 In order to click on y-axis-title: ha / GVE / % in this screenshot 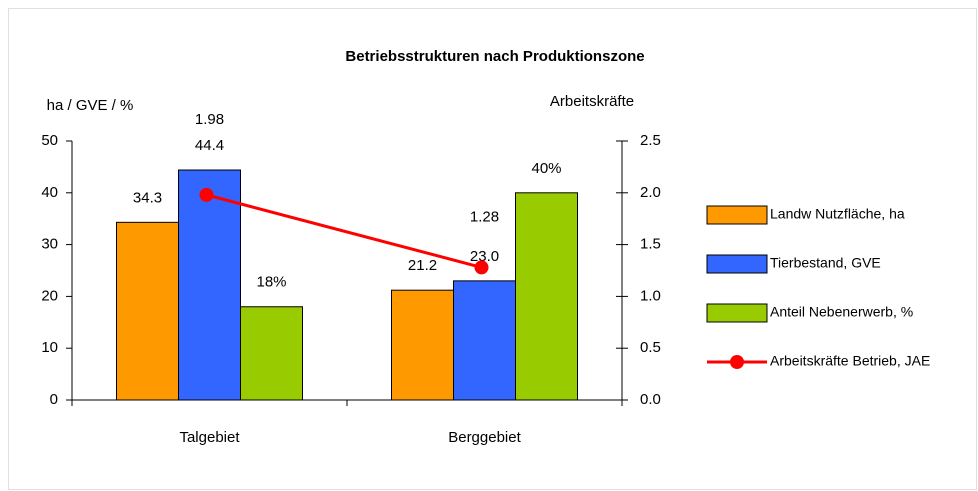, I will do `click(90, 105)`.